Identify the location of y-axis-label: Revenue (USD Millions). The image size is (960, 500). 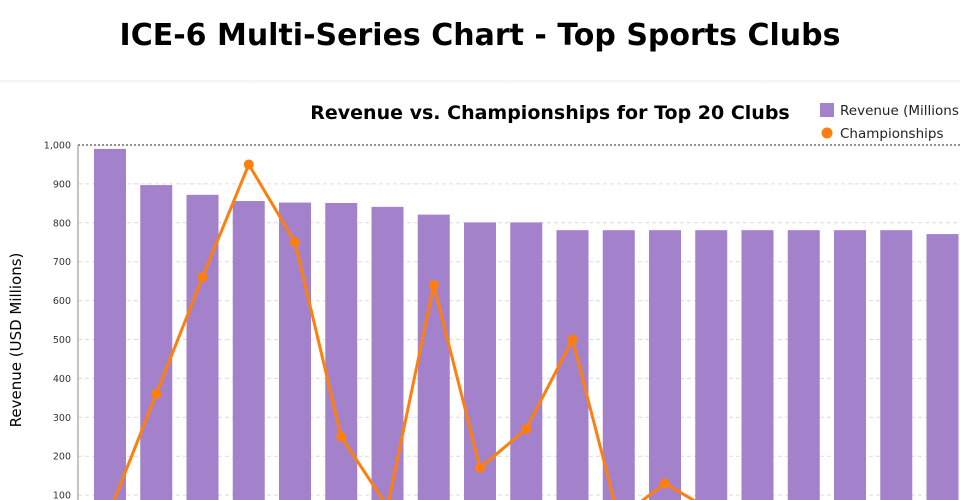
(16, 340).